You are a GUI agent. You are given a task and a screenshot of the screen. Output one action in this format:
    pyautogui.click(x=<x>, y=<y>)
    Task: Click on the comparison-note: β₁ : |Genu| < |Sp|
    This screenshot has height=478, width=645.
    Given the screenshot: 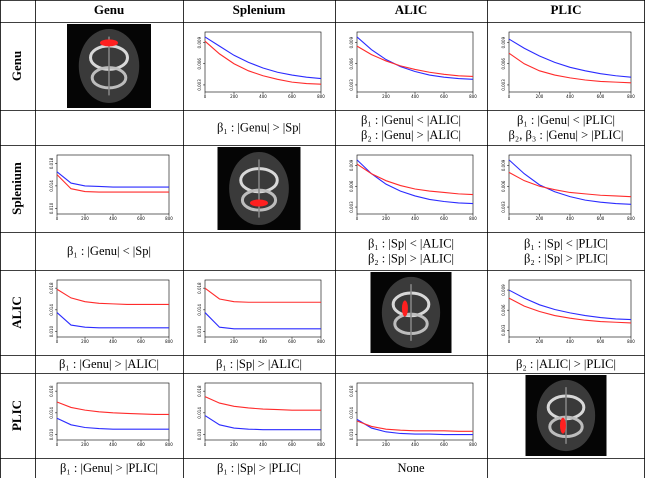 What is the action you would take?
    pyautogui.click(x=109, y=251)
    